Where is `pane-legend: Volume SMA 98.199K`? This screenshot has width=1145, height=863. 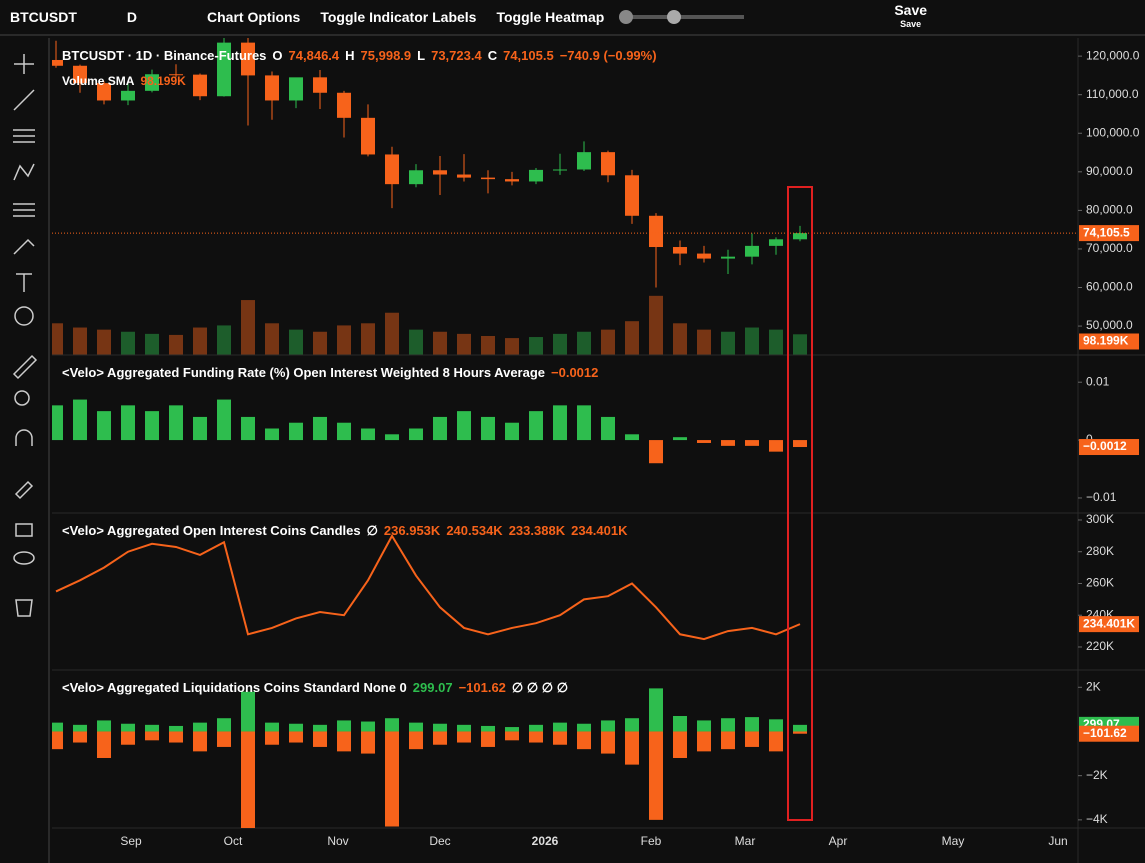
pane-legend: Volume SMA 98.199K is located at coordinates (127, 81).